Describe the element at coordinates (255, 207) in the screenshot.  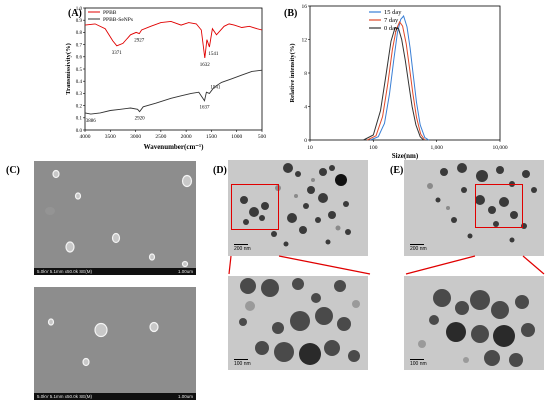
I see `tem-d-zoom-box` at that location.